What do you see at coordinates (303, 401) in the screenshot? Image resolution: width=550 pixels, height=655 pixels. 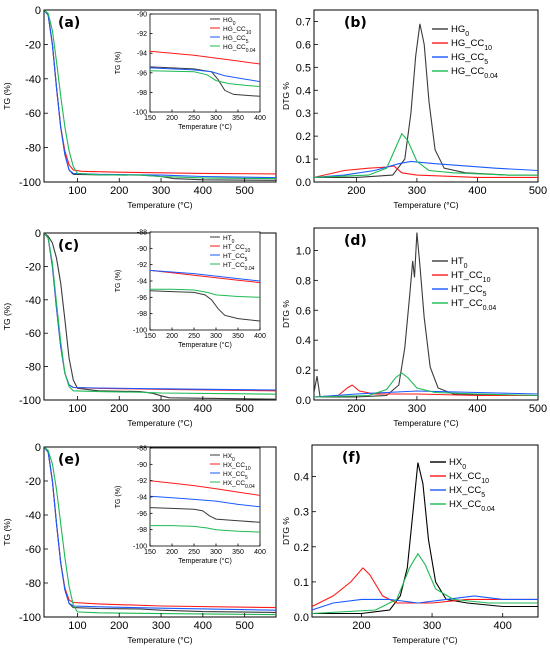 I see `y-tick-label: 0.0` at bounding box center [303, 401].